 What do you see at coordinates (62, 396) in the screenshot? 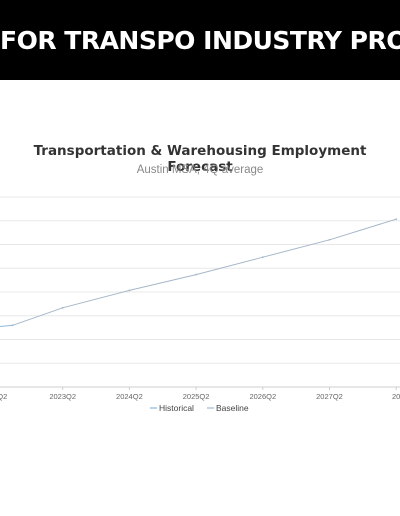
I see `x-tick-label: 2023Q2` at bounding box center [62, 396].